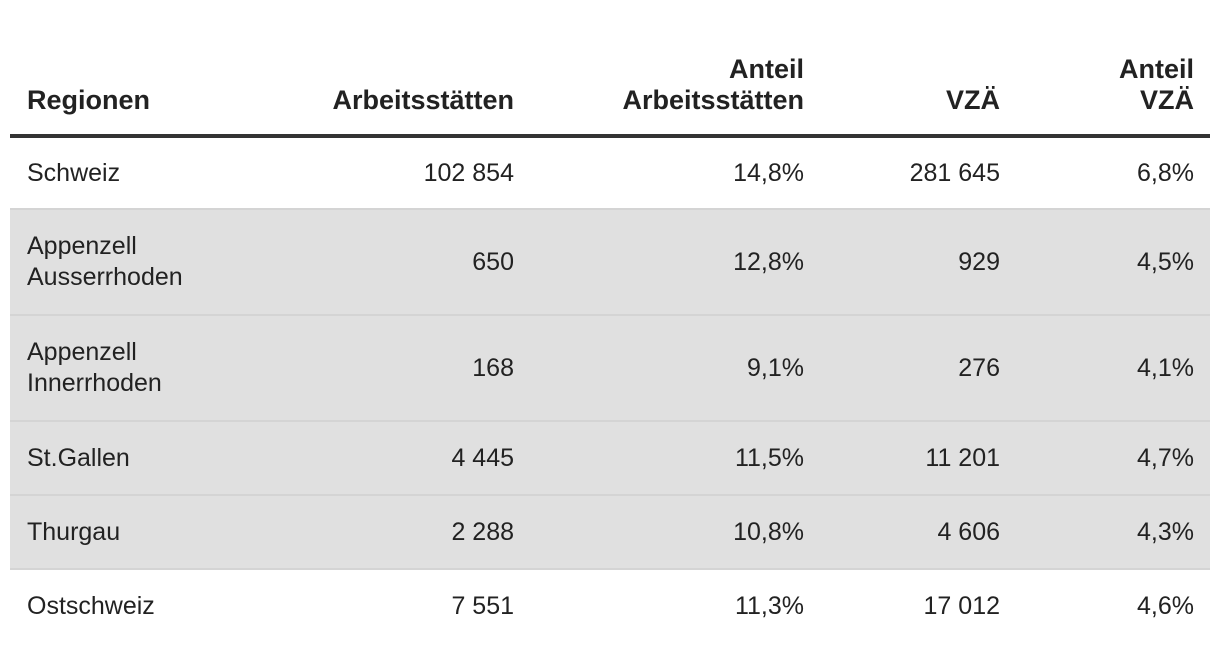 Image resolution: width=1220 pixels, height=654 pixels. What do you see at coordinates (769, 606) in the screenshot?
I see `value-cell: 11,3%` at bounding box center [769, 606].